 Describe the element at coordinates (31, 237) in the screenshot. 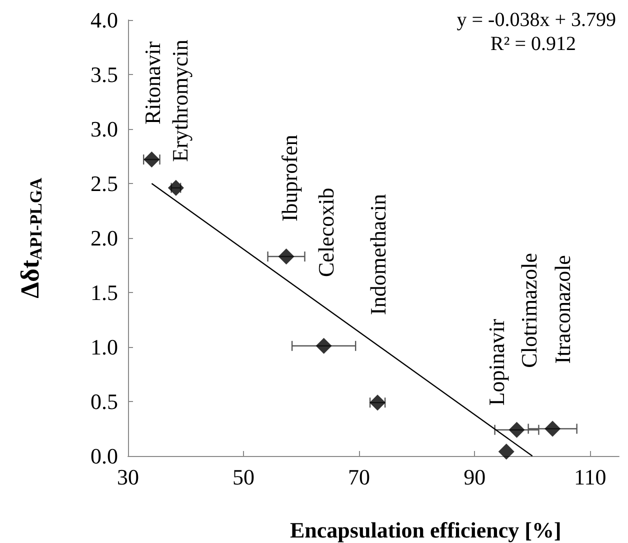

I see `y-axis-title: ΔδtAPI-PLGA` at that location.